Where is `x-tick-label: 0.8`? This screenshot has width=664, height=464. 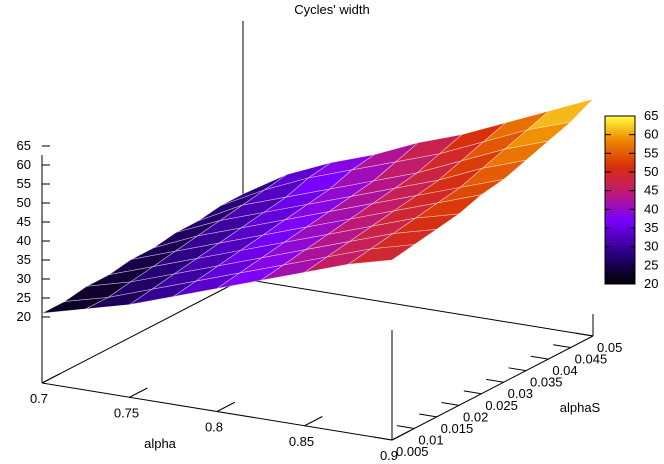 x-tick-label: 0.8 is located at coordinates (214, 427).